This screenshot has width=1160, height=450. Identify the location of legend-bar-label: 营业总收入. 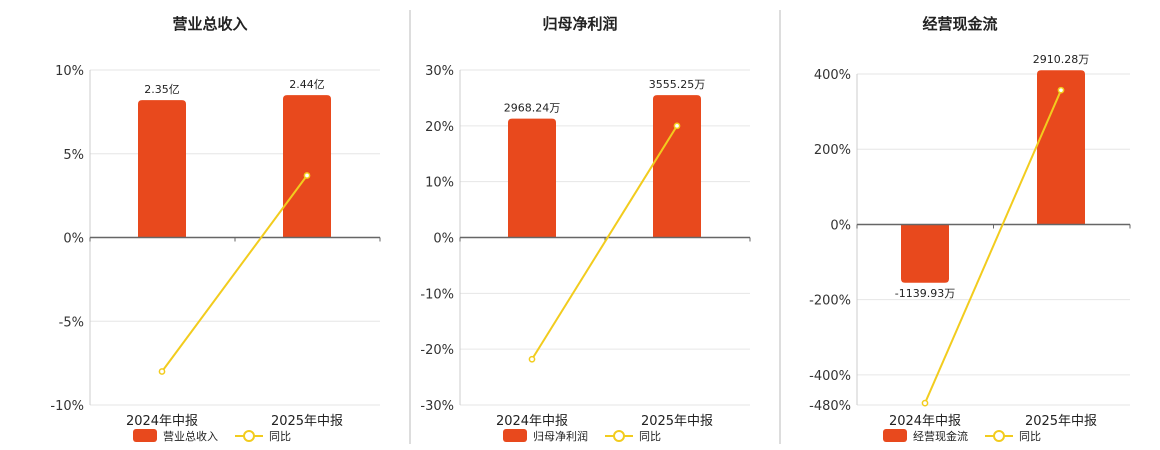
(190, 436).